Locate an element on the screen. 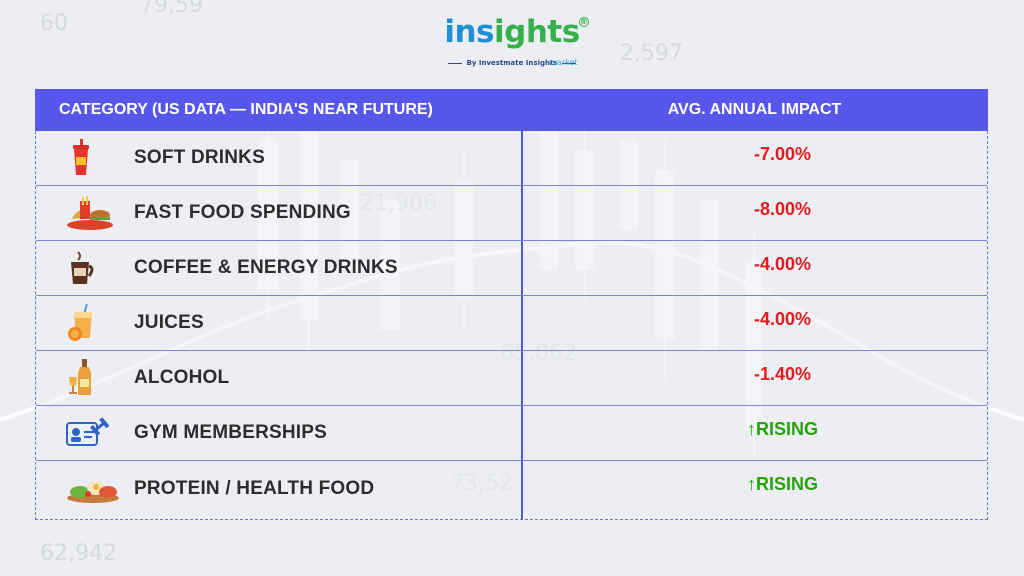 The image size is (1024, 576). soft-drink-icon is located at coordinates (94, 158).